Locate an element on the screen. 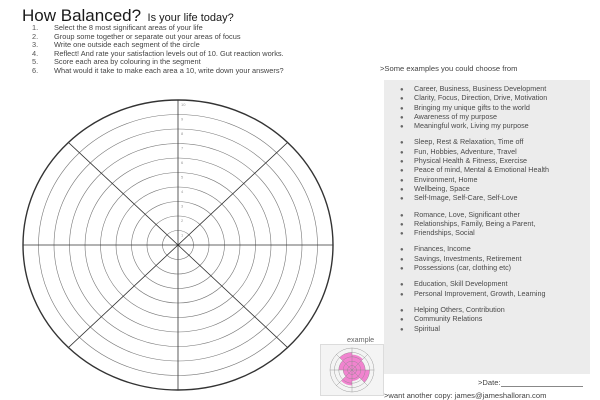 The image size is (600, 400). example-item-label: Peace of mind, Mental & Emotional Health is located at coordinates (482, 170).